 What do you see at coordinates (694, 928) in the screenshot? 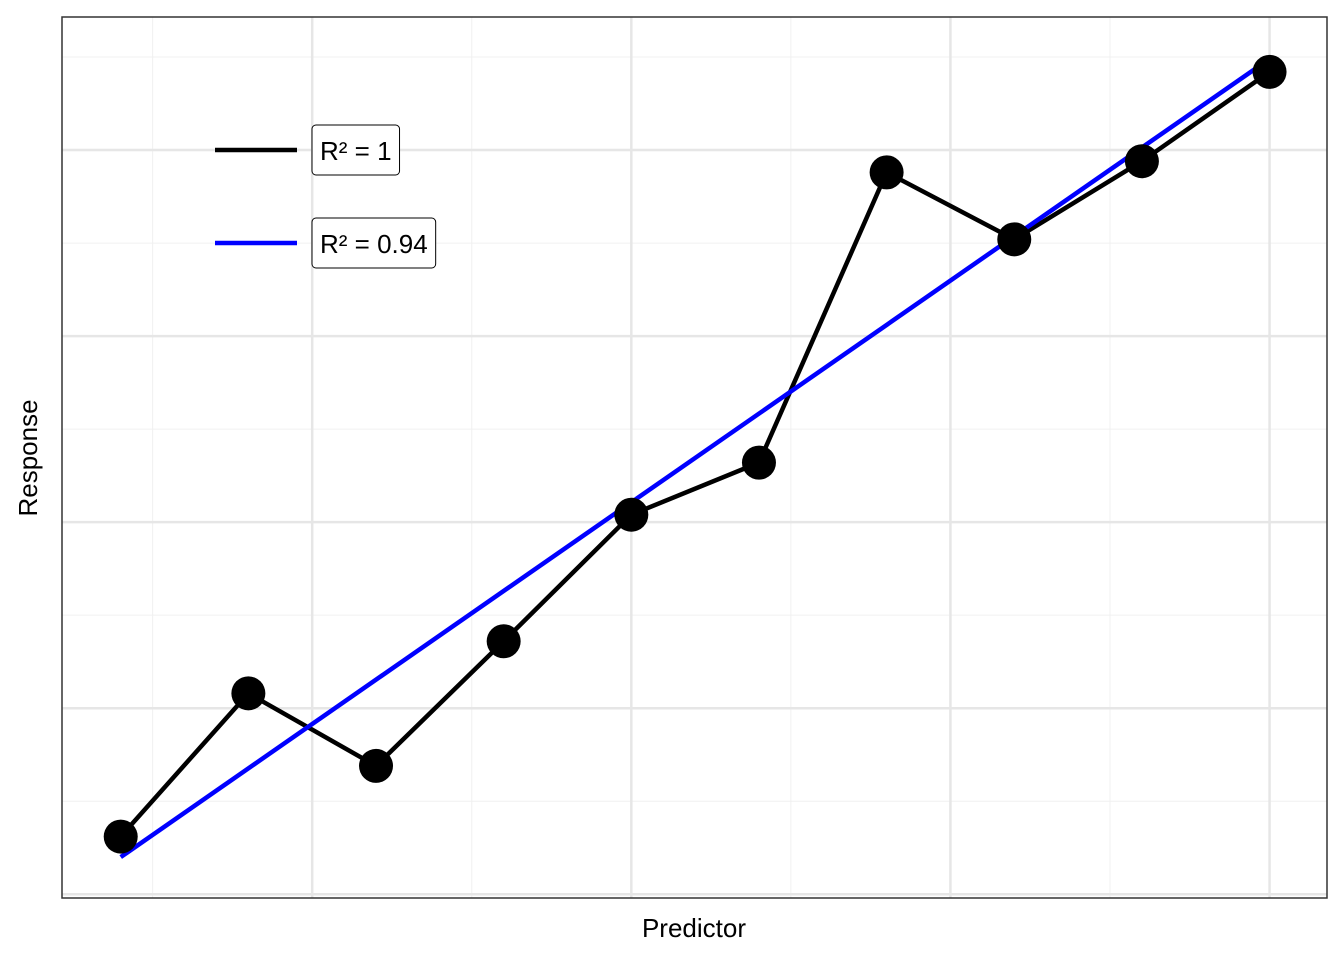
I see `x-axis-label: Predictor` at bounding box center [694, 928].